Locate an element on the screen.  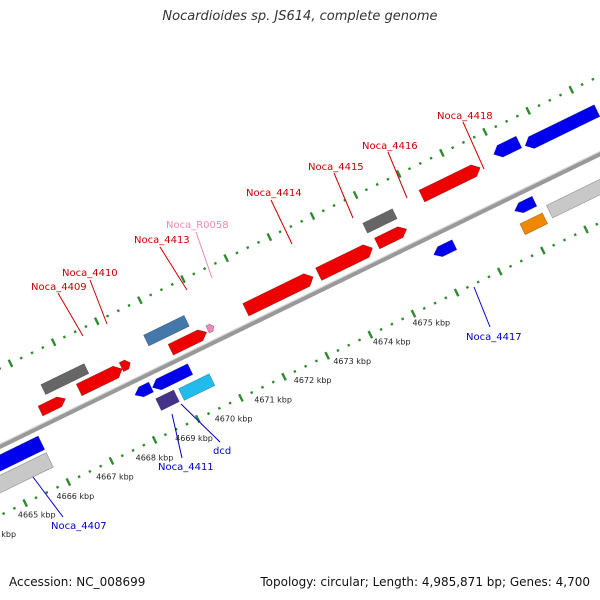
gene-label-forward: Noca_4415 is located at coordinates (336, 167).